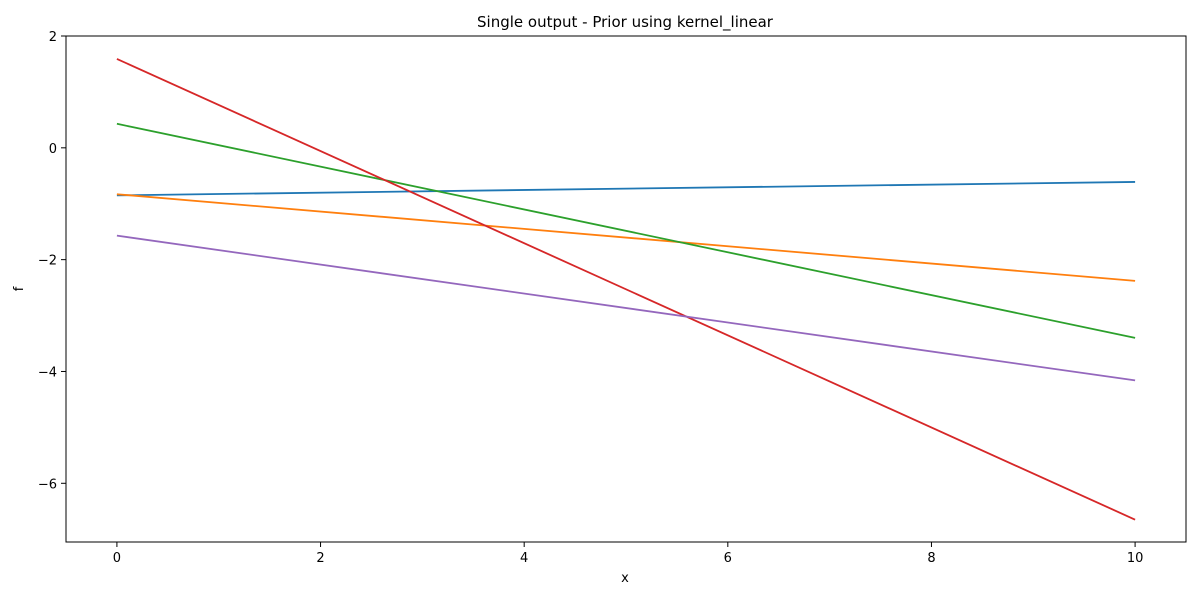  What do you see at coordinates (728, 558) in the screenshot?
I see `x-tick-label: 6` at bounding box center [728, 558].